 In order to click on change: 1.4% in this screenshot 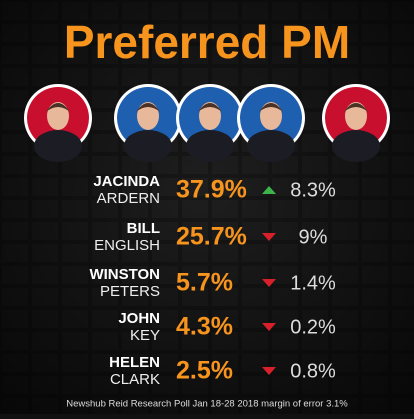, I will do `click(313, 283)`.